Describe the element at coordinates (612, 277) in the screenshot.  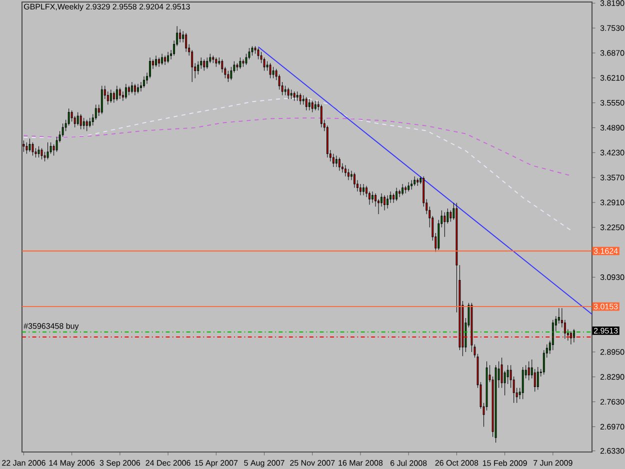
I see `y-tick-label: 3.0930` at that location.